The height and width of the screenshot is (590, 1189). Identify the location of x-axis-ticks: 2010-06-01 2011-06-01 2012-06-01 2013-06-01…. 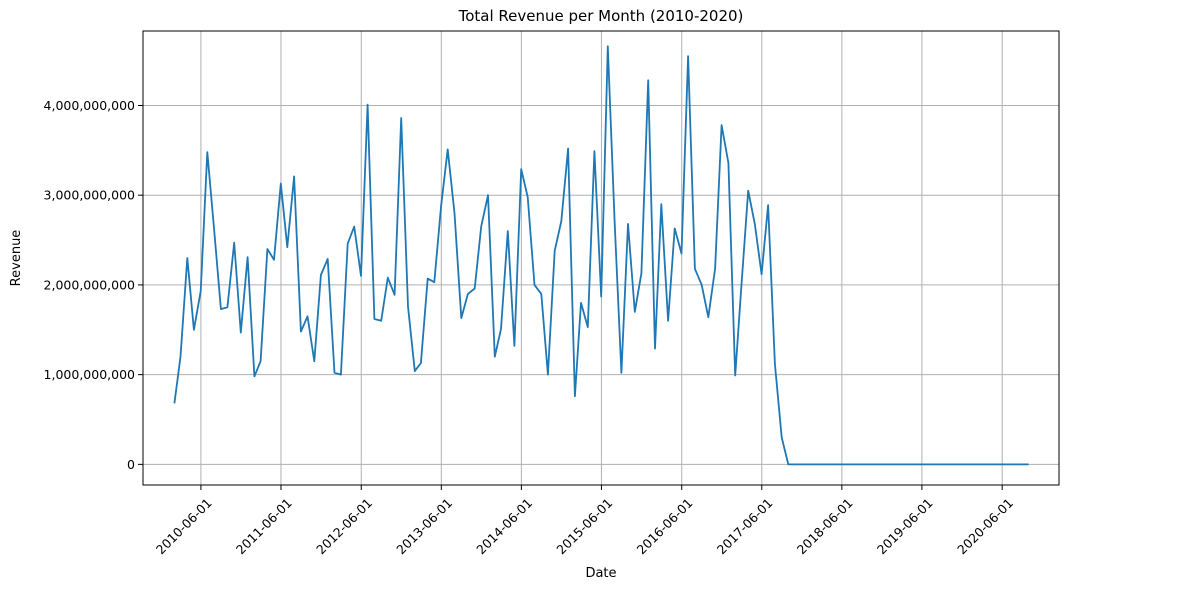
(584, 521).